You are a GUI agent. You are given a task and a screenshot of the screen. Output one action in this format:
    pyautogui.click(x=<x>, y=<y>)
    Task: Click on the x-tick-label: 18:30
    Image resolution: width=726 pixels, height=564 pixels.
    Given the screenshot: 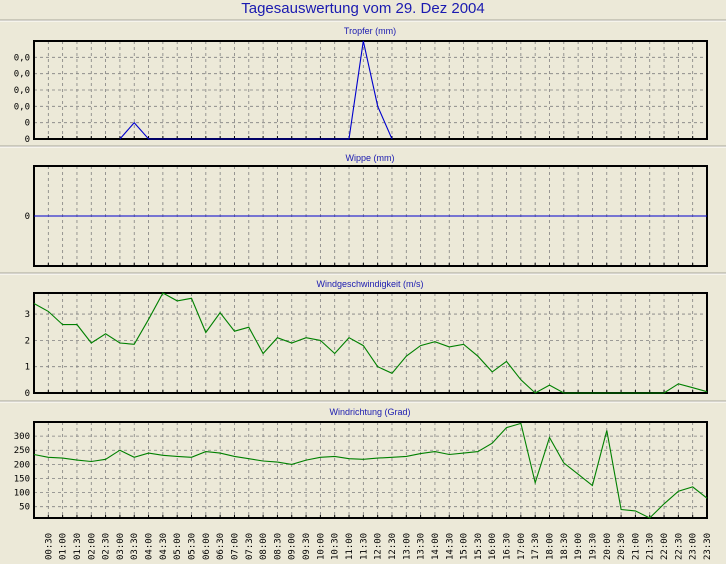 What is the action you would take?
    pyautogui.click(x=565, y=546)
    